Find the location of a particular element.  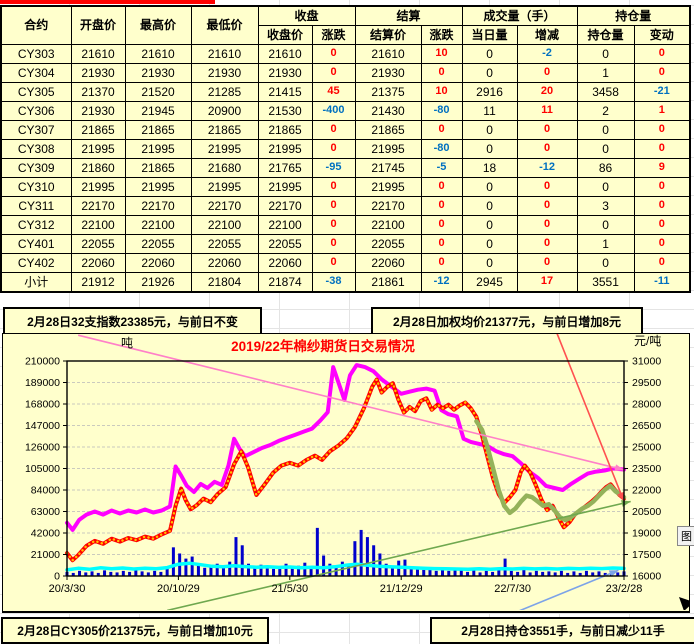

value-cell: 21530 is located at coordinates (285, 111).